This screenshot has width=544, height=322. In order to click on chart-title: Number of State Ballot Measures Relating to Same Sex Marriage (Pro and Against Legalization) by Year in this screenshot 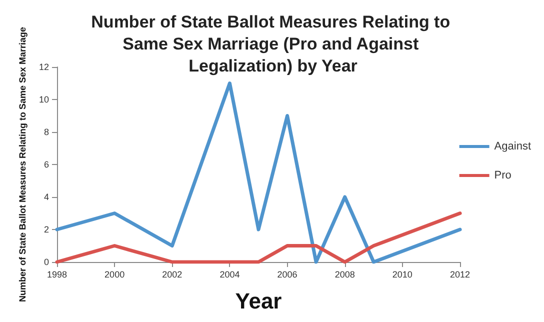, I will do `click(273, 44)`.